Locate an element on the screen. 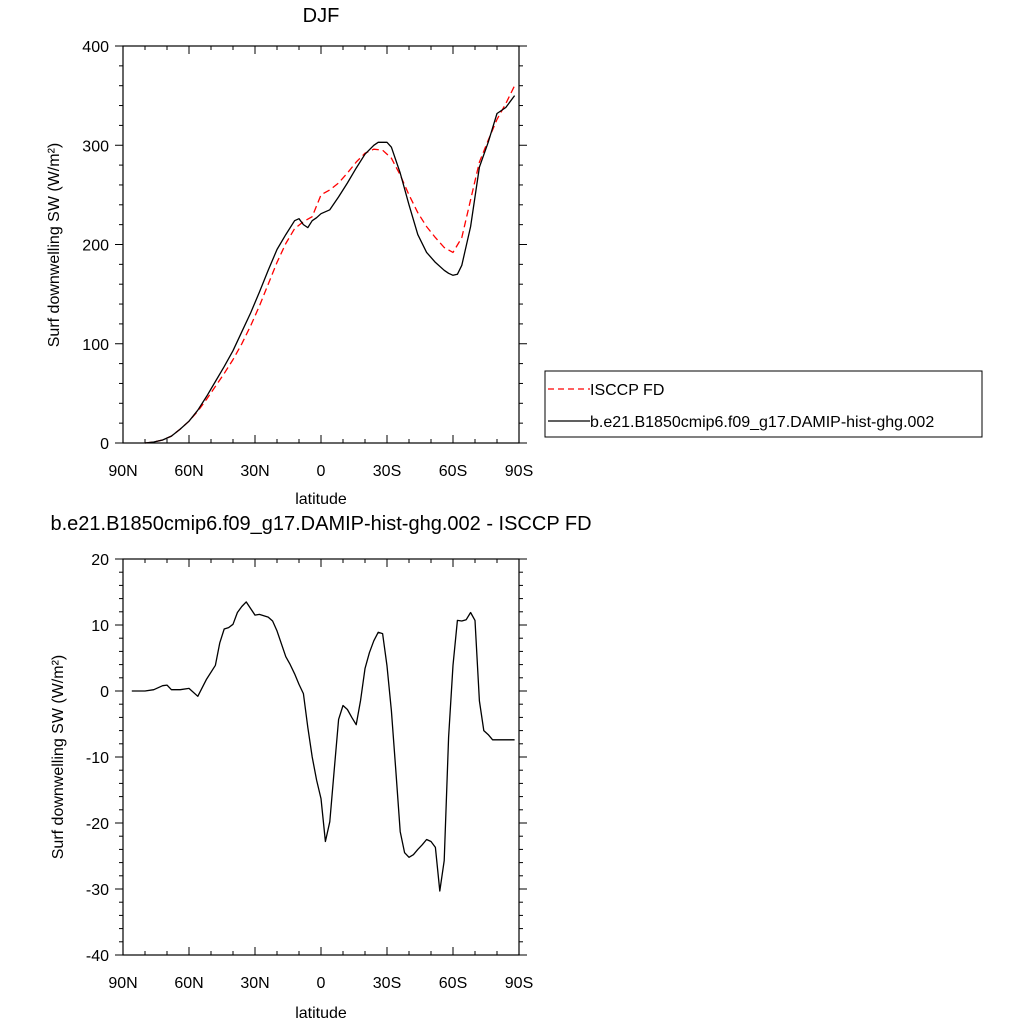  bottom-y-tick-label: -20 is located at coordinates (97, 824).